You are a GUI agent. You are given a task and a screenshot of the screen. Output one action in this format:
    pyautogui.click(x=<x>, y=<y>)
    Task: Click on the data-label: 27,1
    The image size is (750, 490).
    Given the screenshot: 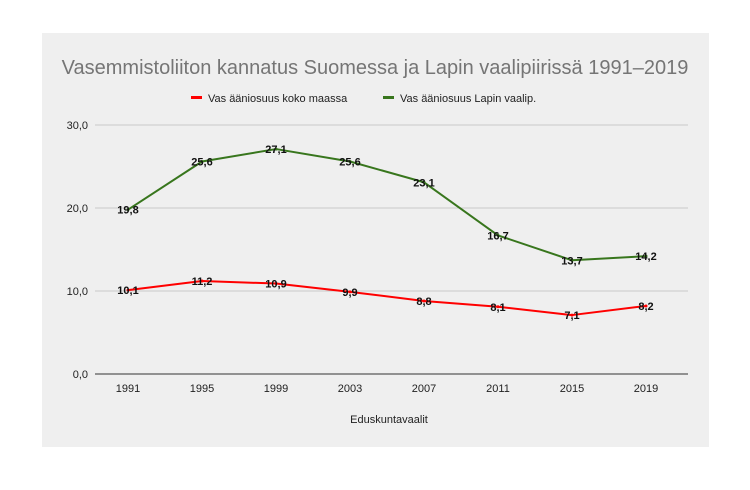 What is the action you would take?
    pyautogui.click(x=275, y=150)
    